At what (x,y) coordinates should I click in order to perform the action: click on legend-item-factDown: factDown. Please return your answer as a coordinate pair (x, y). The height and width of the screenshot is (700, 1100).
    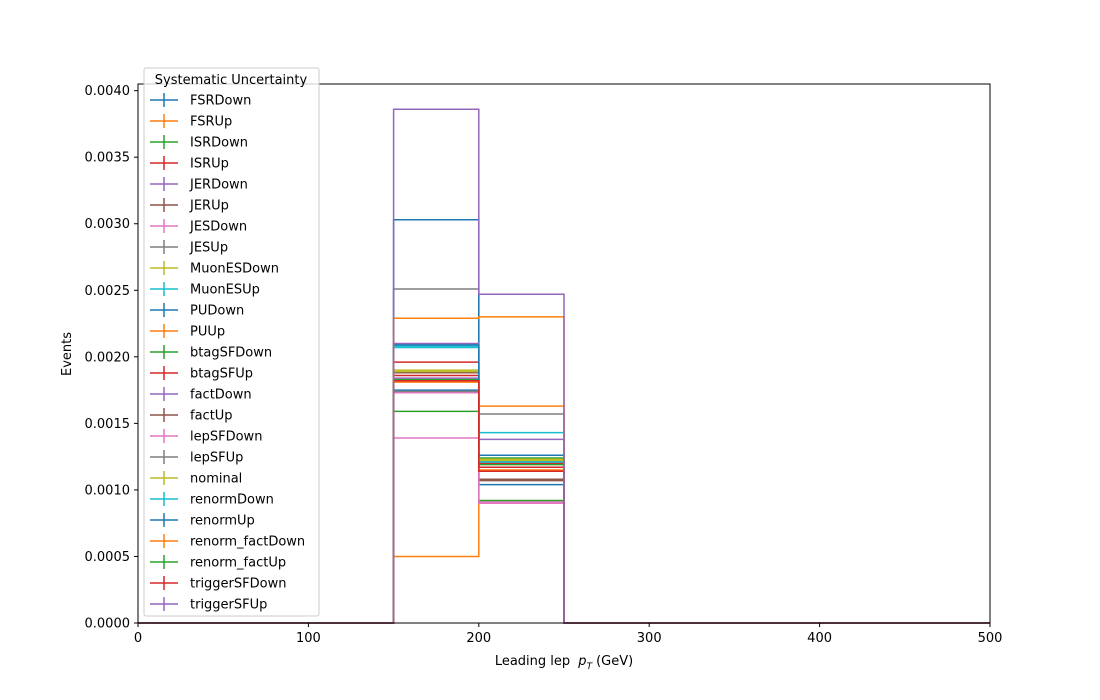
    Looking at the image, I should click on (201, 395).